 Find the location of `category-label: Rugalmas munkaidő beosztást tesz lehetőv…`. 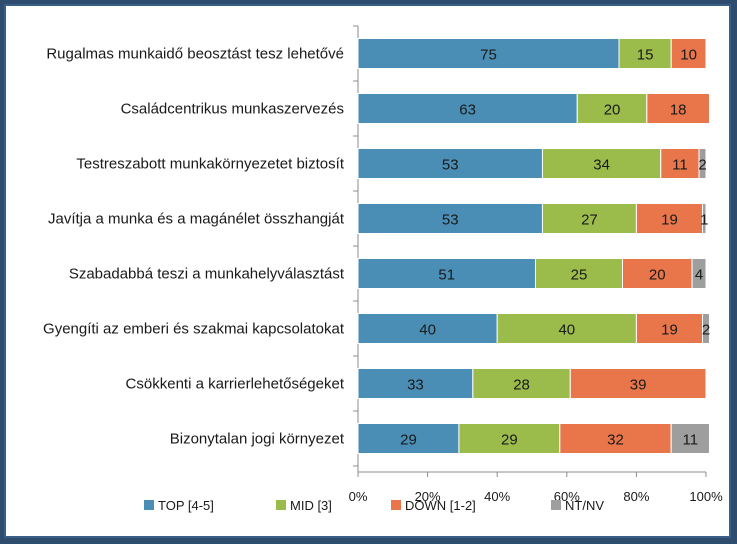

category-label: Rugalmas munkaidő beosztást tesz lehetőv… is located at coordinates (195, 54).